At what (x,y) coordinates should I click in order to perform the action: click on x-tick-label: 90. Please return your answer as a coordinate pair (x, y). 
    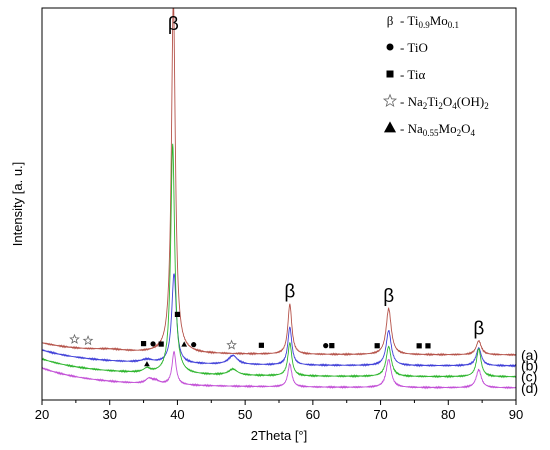
    Looking at the image, I should click on (516, 414).